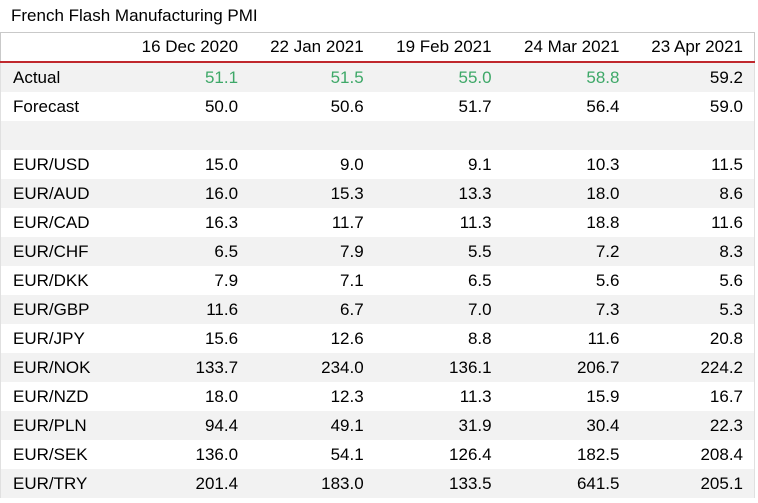  I want to click on pair-row: EUR/DKK 7.9 7.1 6.5 5.6 5.6, so click(378, 280).